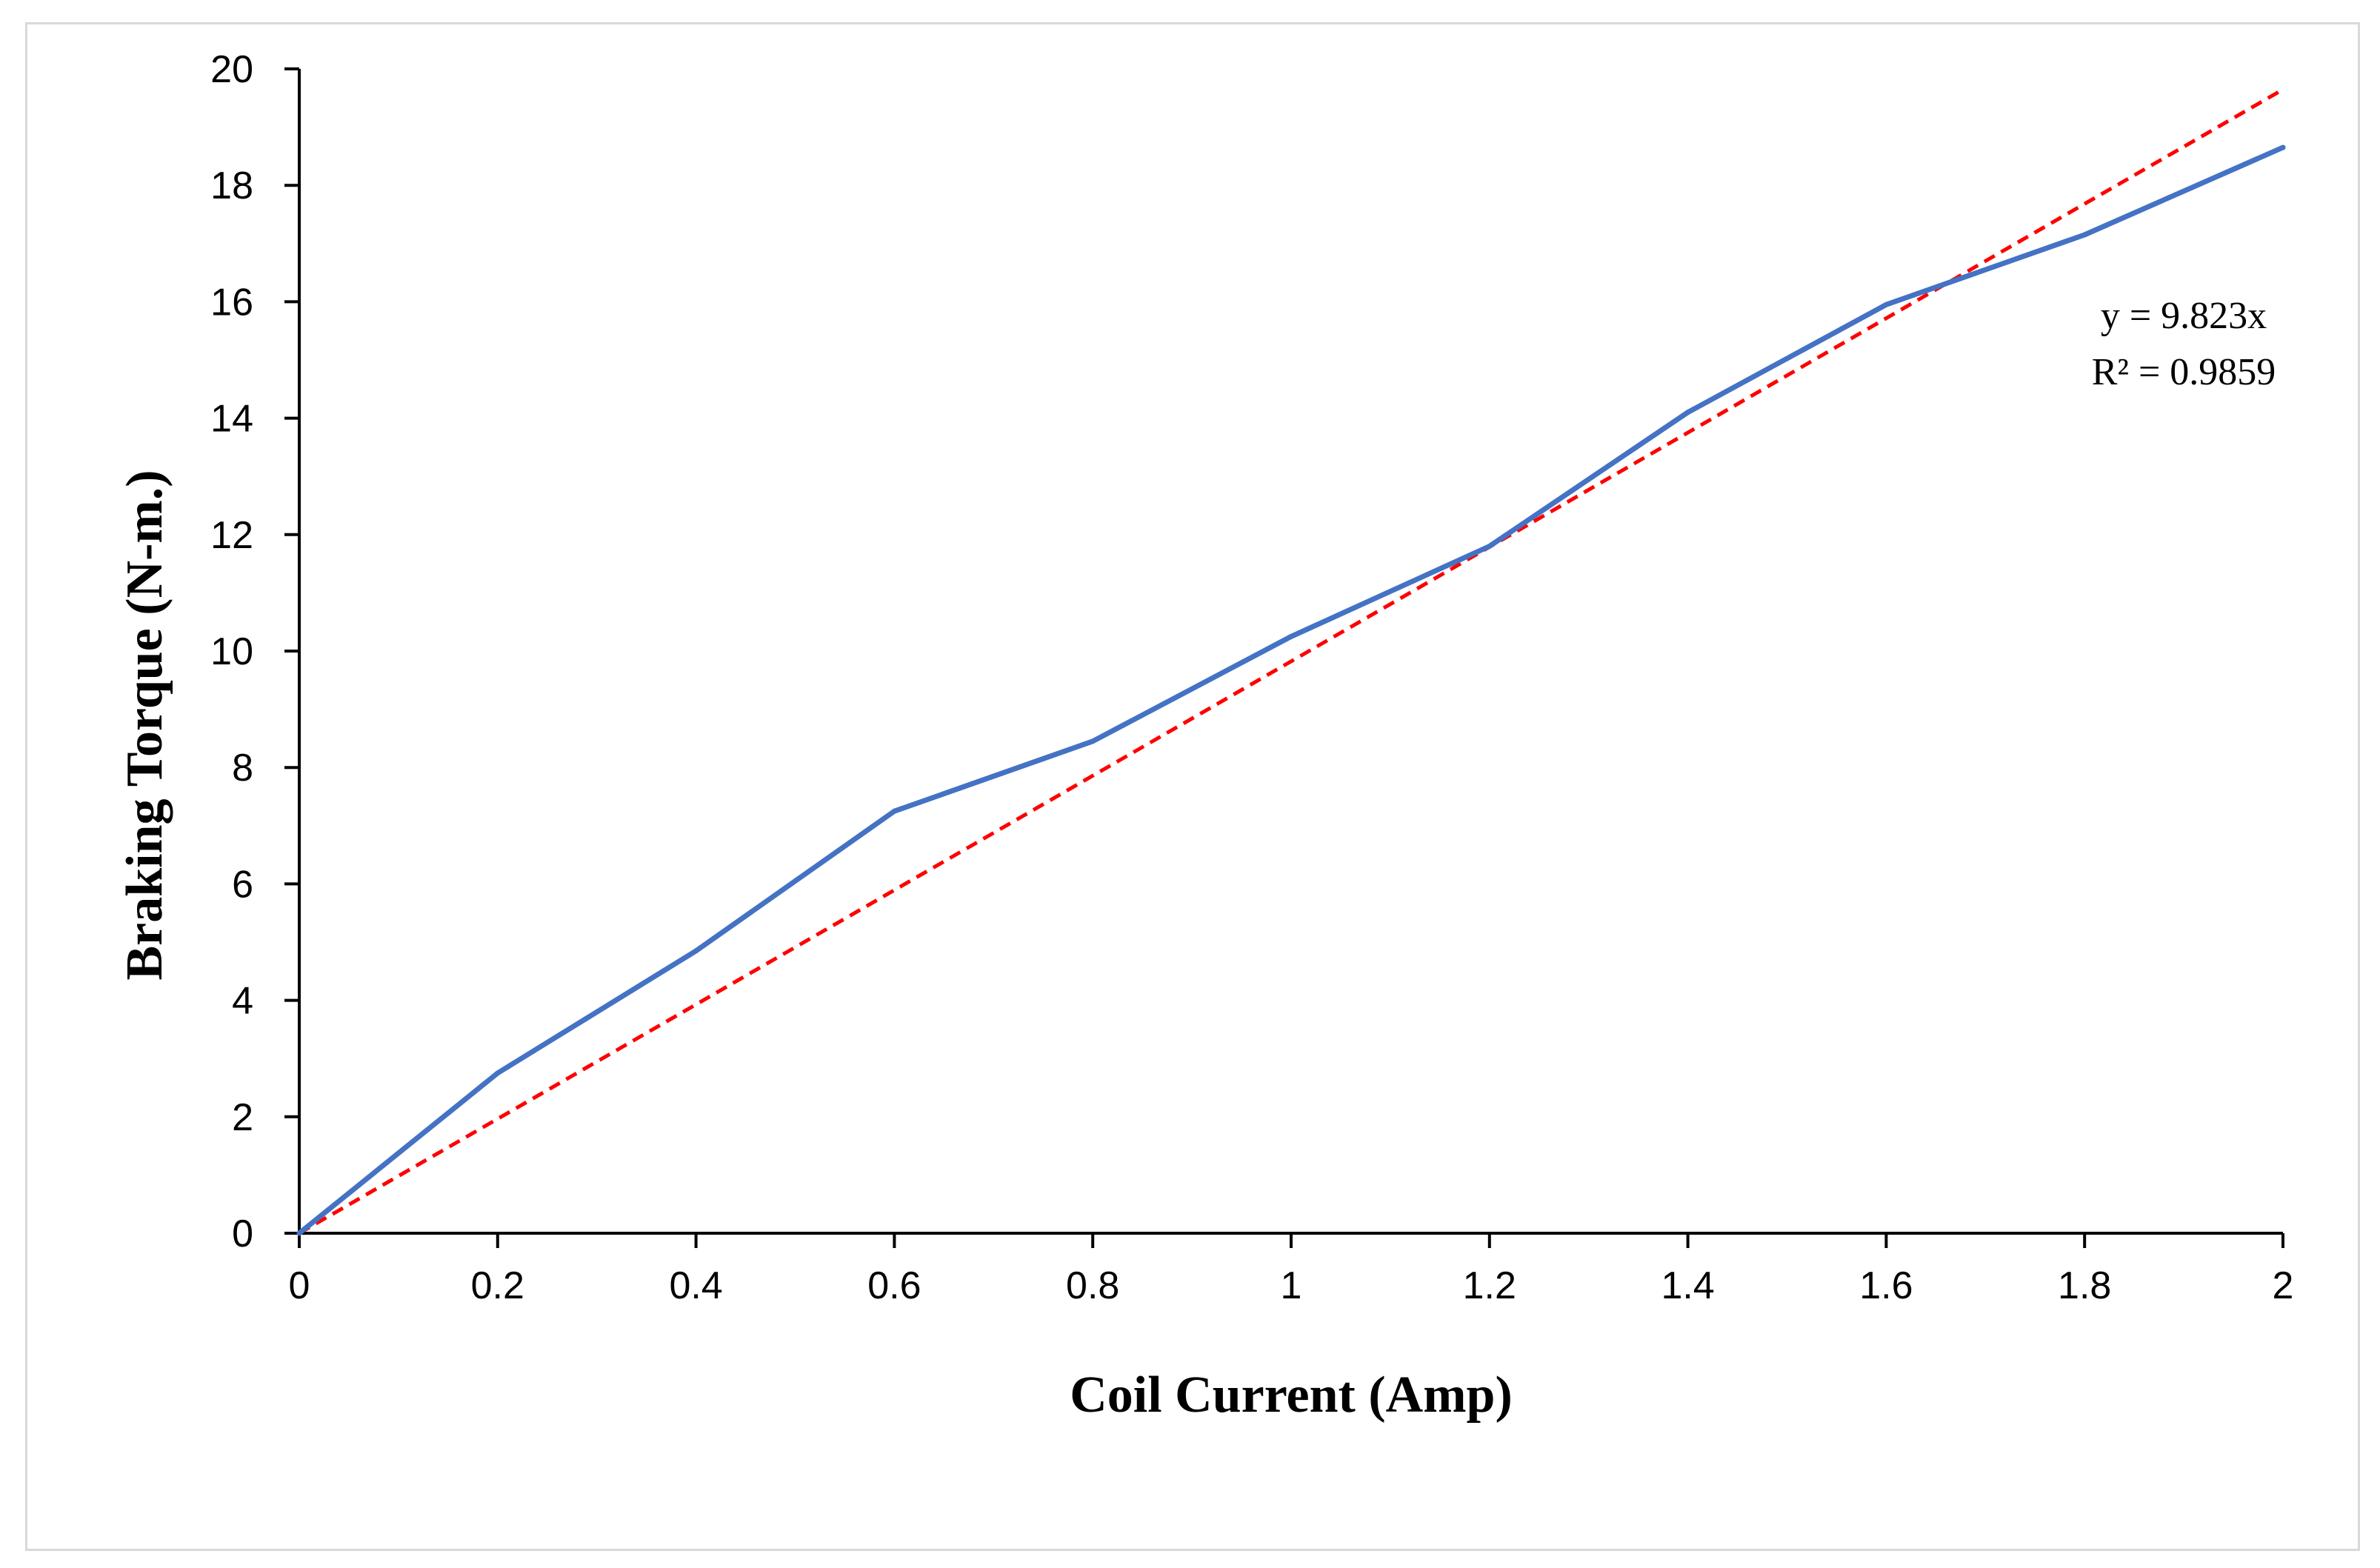 Image resolution: width=2380 pixels, height=1568 pixels. What do you see at coordinates (2184, 372) in the screenshot?
I see `trendline-r-squared: R² = 0.9859` at bounding box center [2184, 372].